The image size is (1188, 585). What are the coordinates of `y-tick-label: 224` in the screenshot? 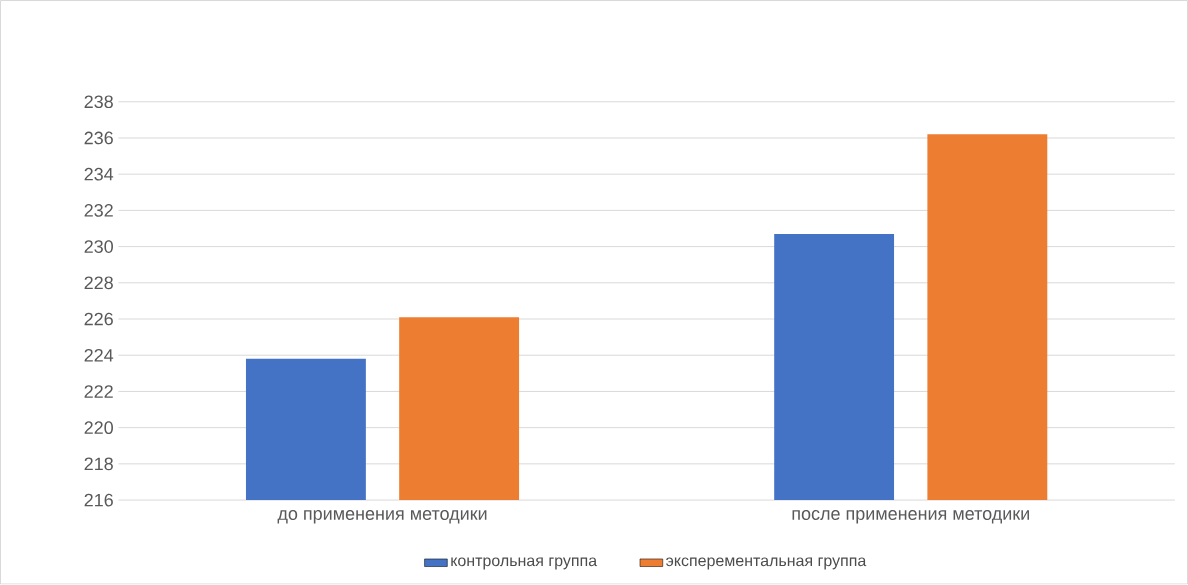 It's located at (99, 355).